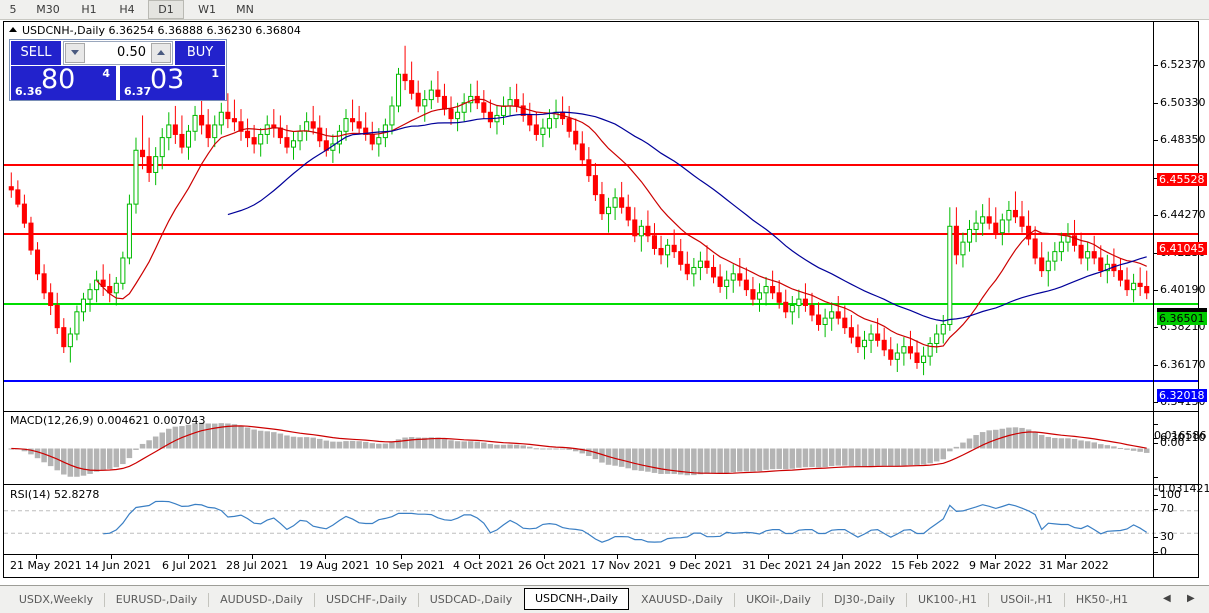 This screenshot has width=1209, height=613. What do you see at coordinates (261, 599) in the screenshot?
I see `symbol-tab-audusddaily: AUDUSD-,Daily` at bounding box center [261, 599].